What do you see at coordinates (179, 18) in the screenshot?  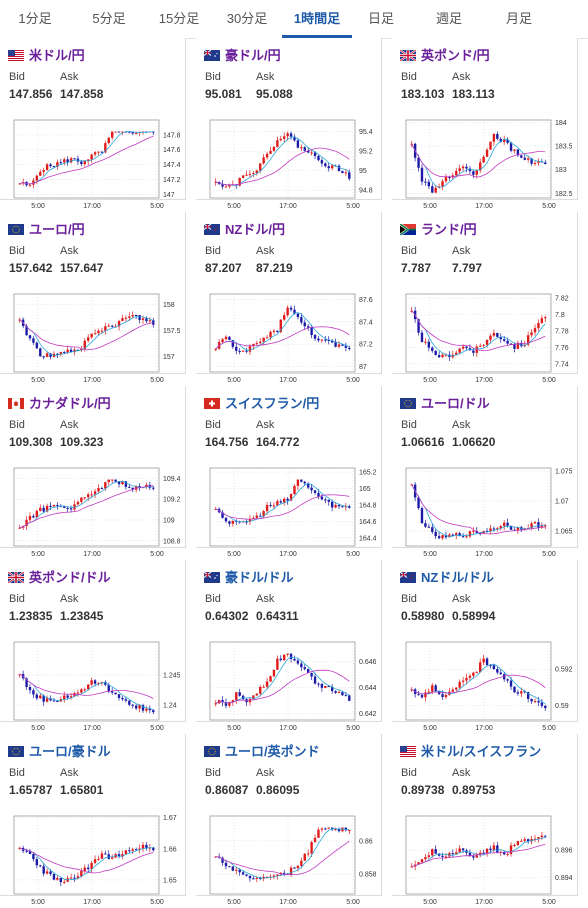 I see `tab-2: 15分足` at bounding box center [179, 18].